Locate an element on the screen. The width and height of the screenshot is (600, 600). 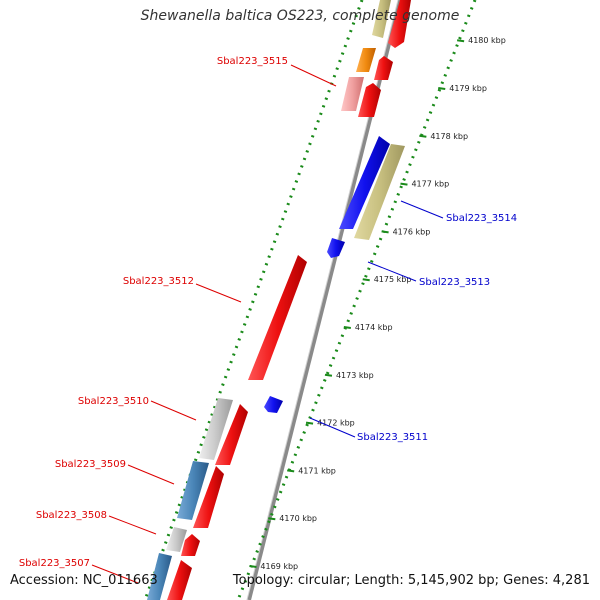
gene-label-3510: Sbal223_3510 is located at coordinates (113, 401).